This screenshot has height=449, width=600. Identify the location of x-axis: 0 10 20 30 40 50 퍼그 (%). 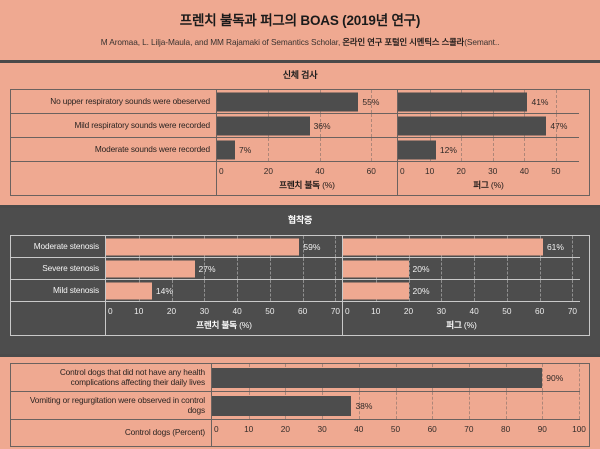
(488, 178).